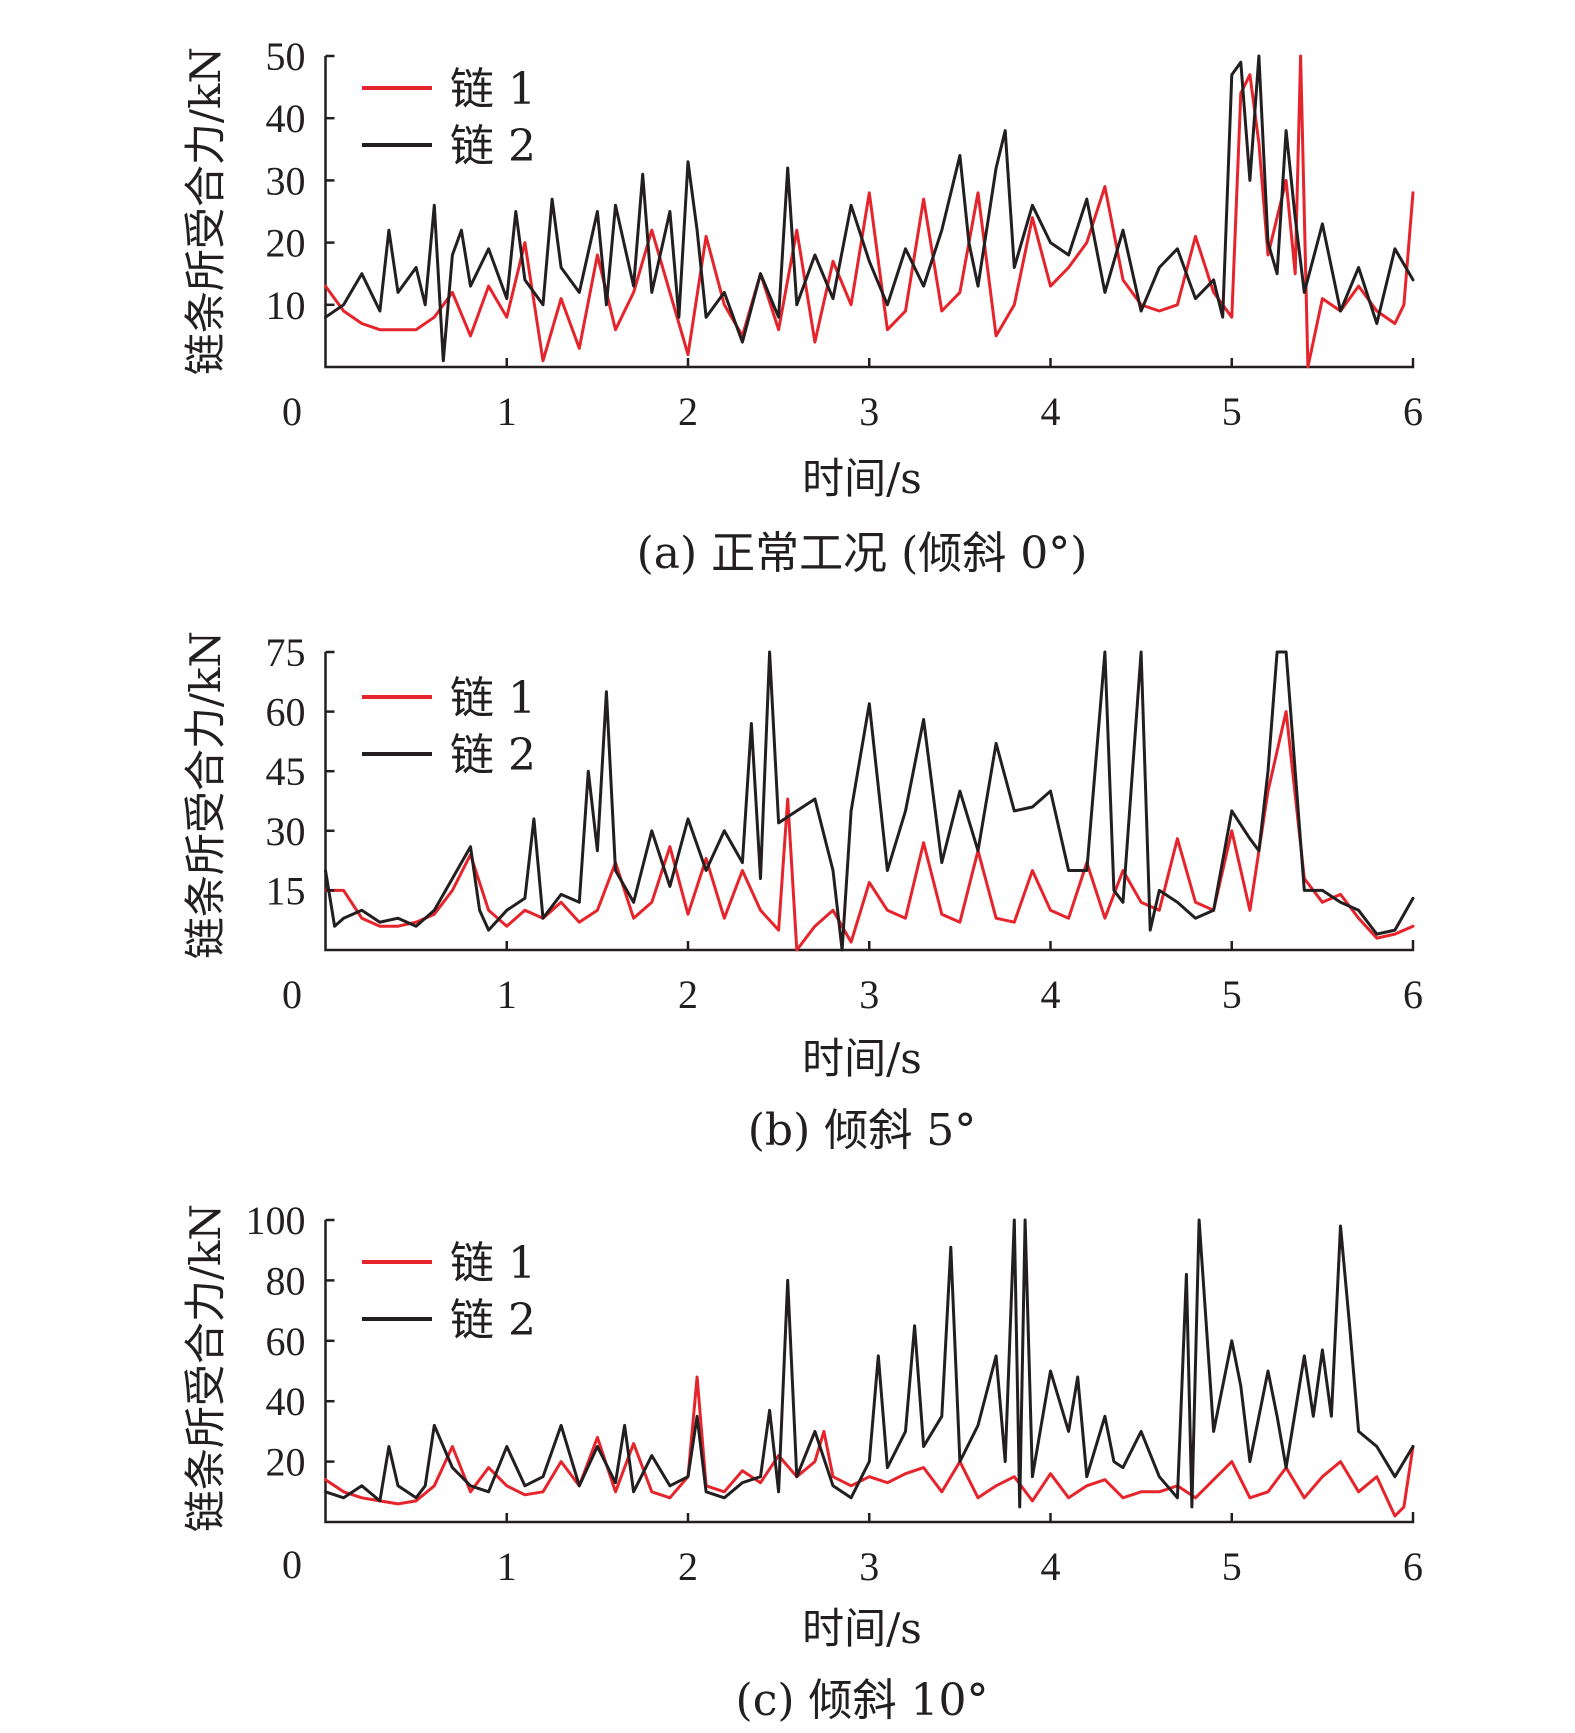 Image resolution: width=1575 pixels, height=1733 pixels. I want to click on y-tick-label: 50, so click(286, 56).